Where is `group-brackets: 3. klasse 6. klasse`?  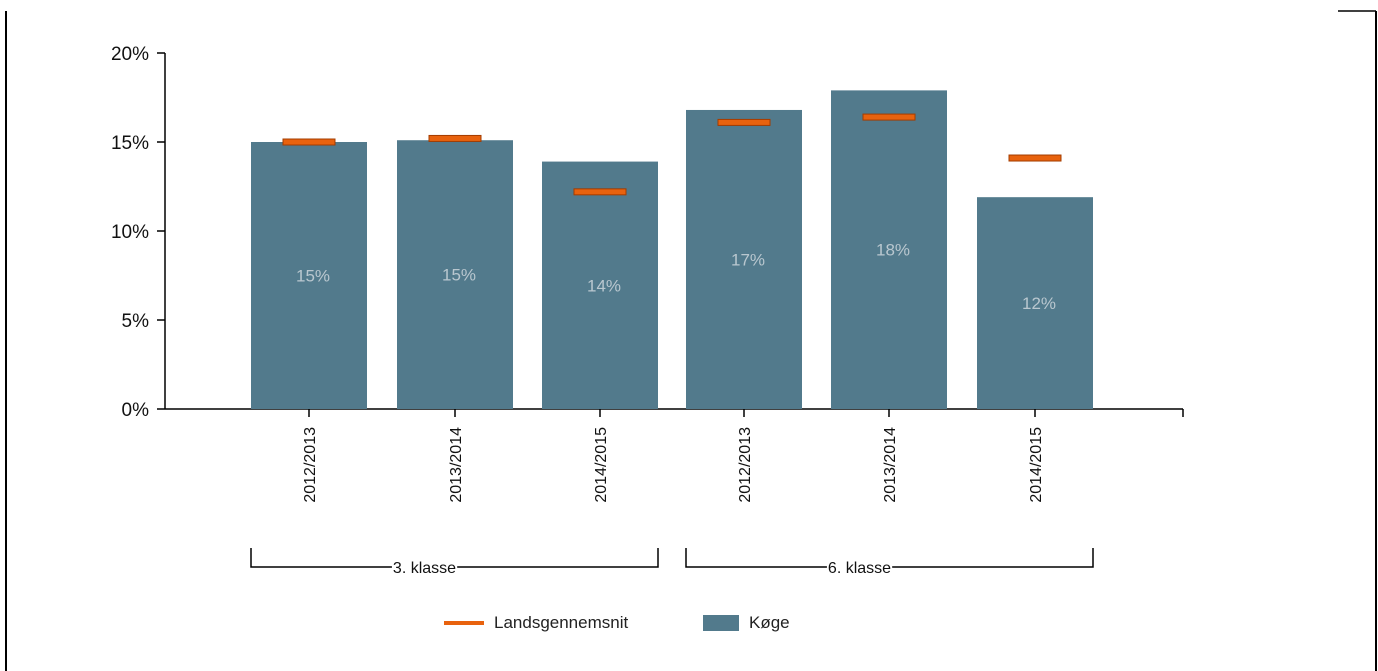 group-brackets: 3. klasse 6. klasse is located at coordinates (672, 562).